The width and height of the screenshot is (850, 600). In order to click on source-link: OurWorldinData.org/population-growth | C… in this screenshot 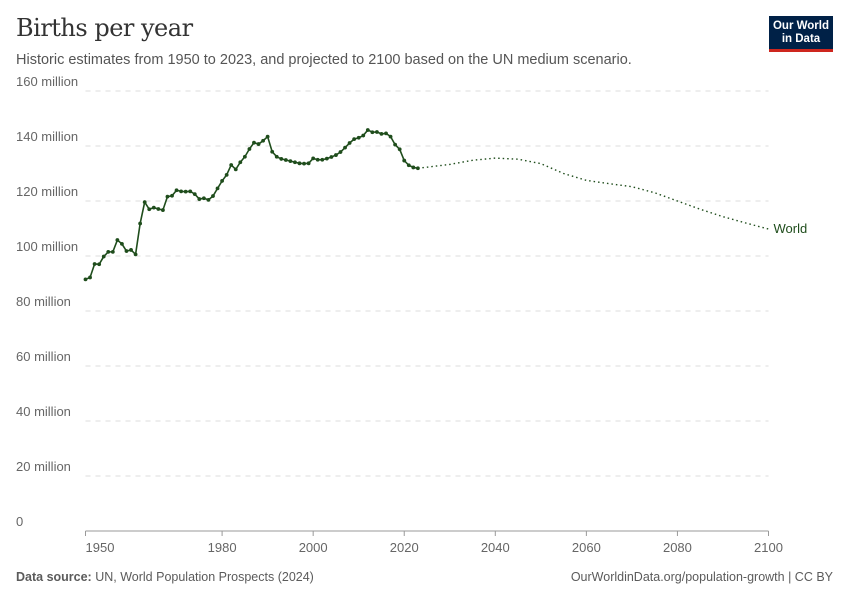, I will do `click(701, 577)`.